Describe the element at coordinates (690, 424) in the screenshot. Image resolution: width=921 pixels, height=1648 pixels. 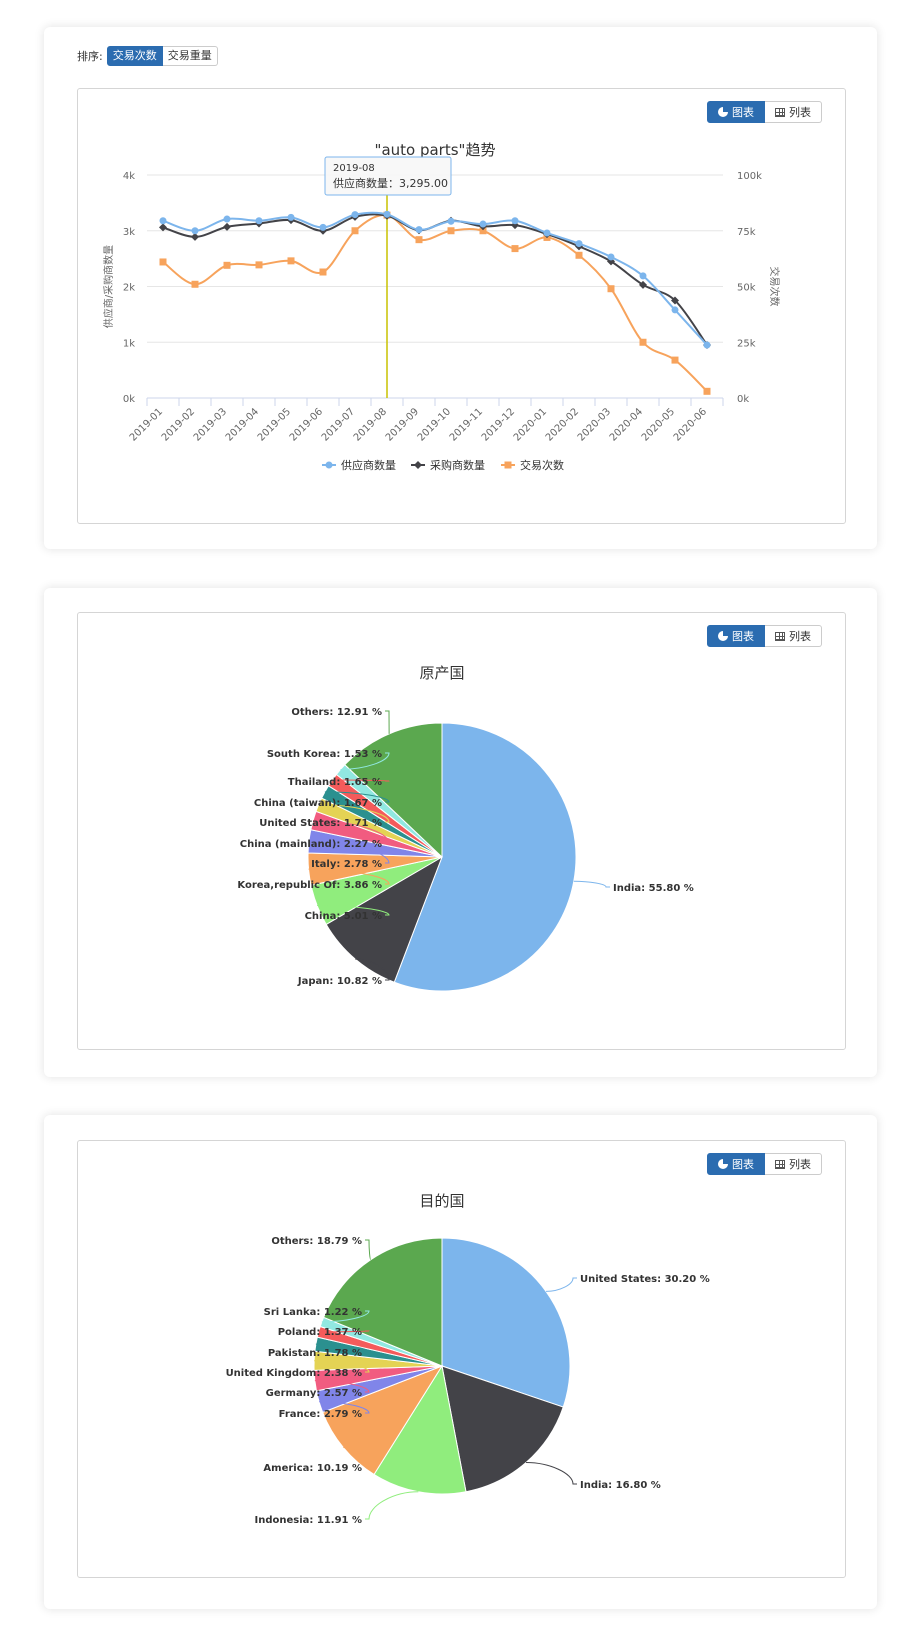
I see `x-tick-label: 2020-06` at that location.